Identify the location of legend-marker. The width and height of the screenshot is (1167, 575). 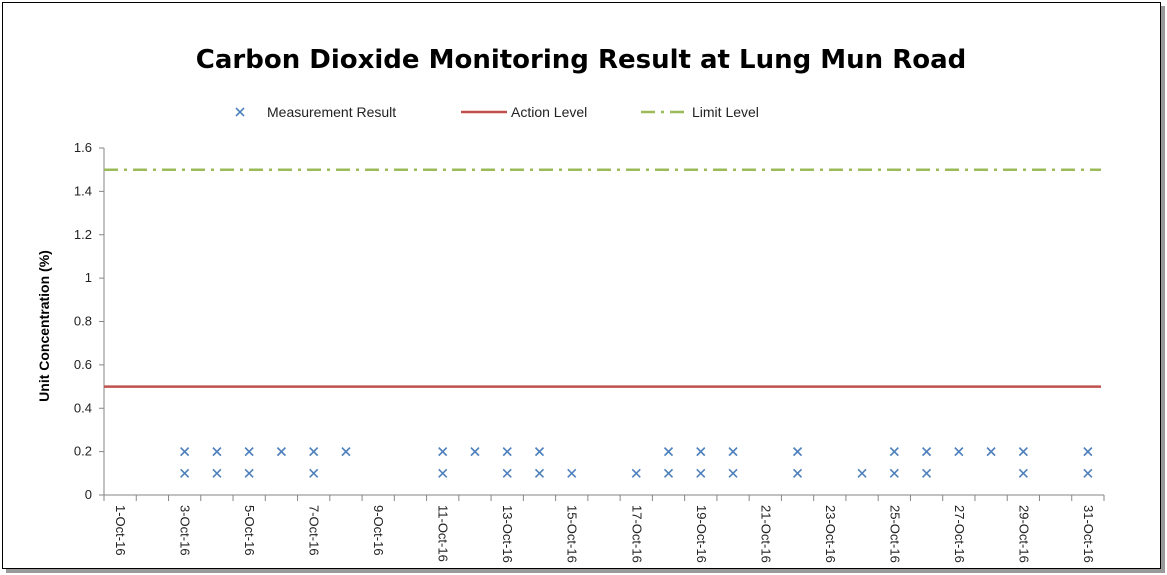
(240, 112).